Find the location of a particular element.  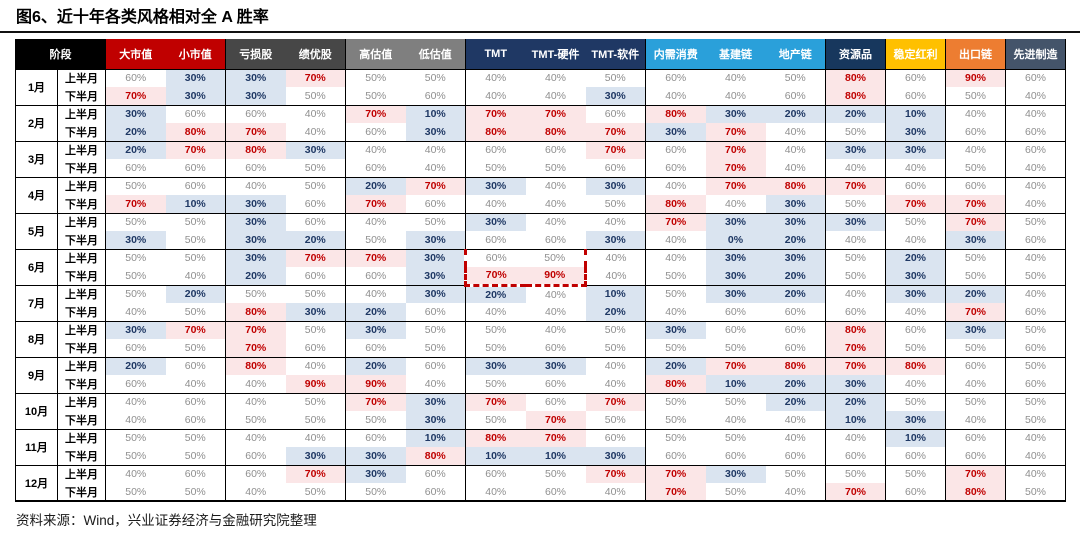

column-header-5: 低估值 is located at coordinates (435, 54).